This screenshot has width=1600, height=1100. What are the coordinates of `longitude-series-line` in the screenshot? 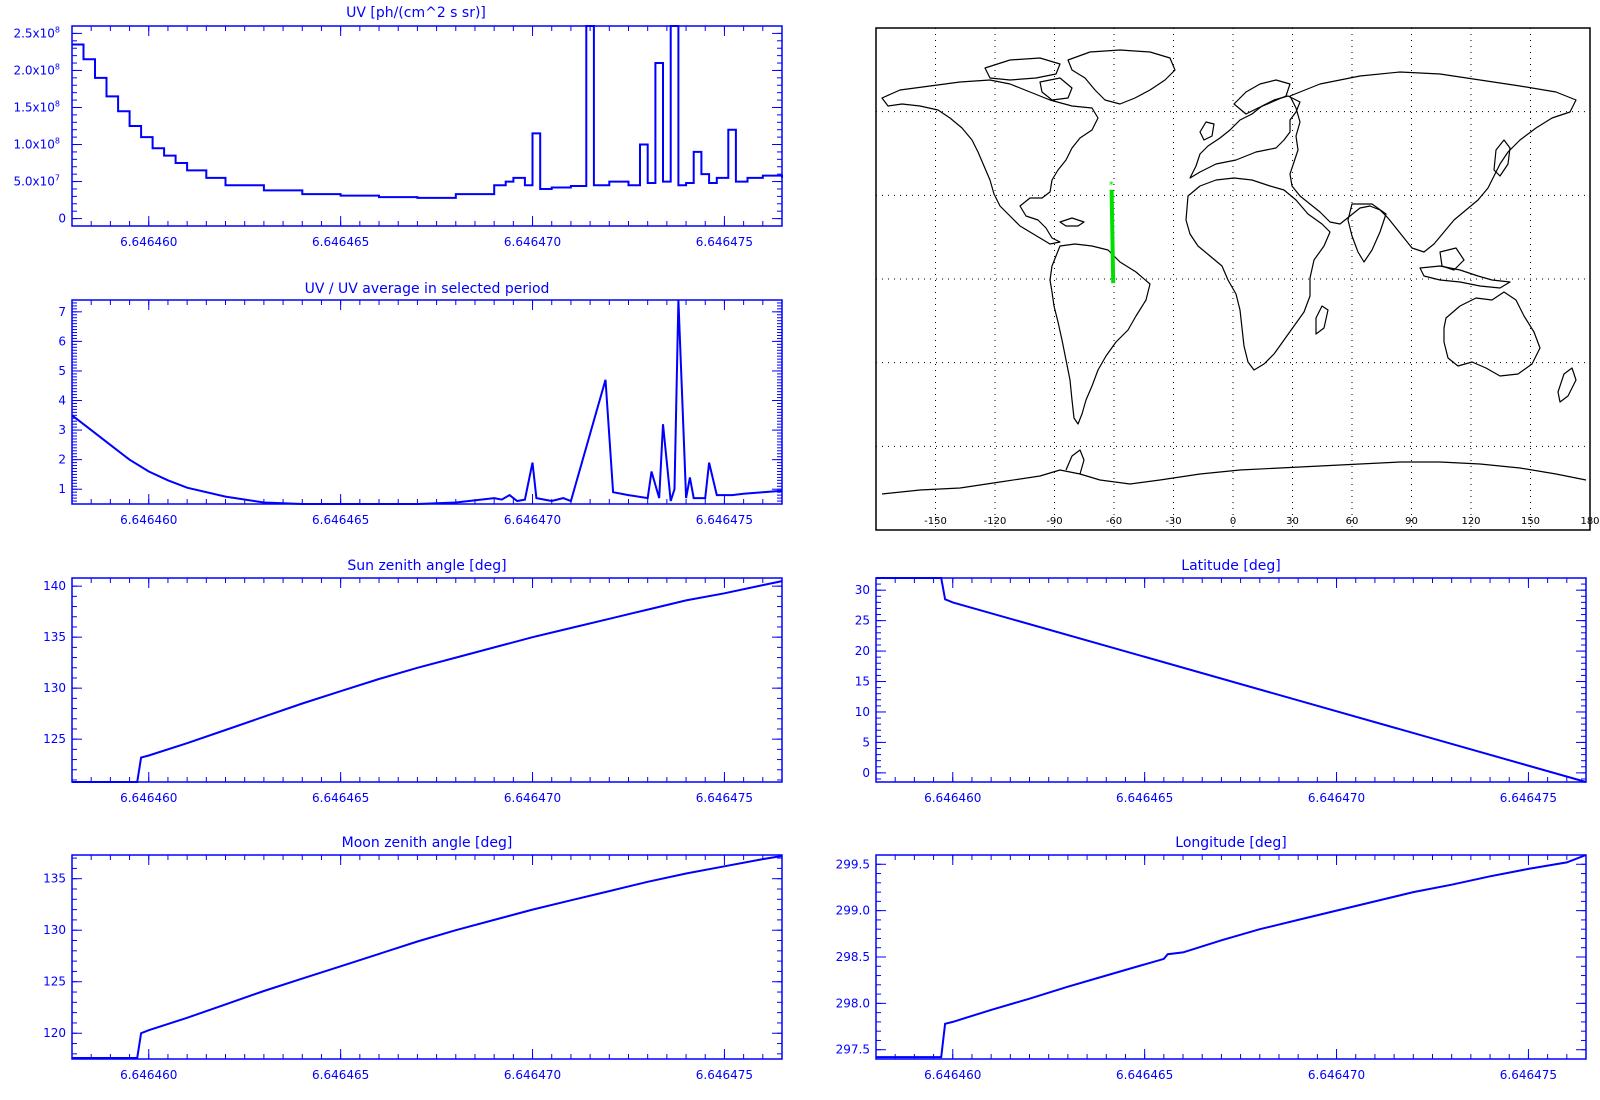 It's located at (1231, 956).